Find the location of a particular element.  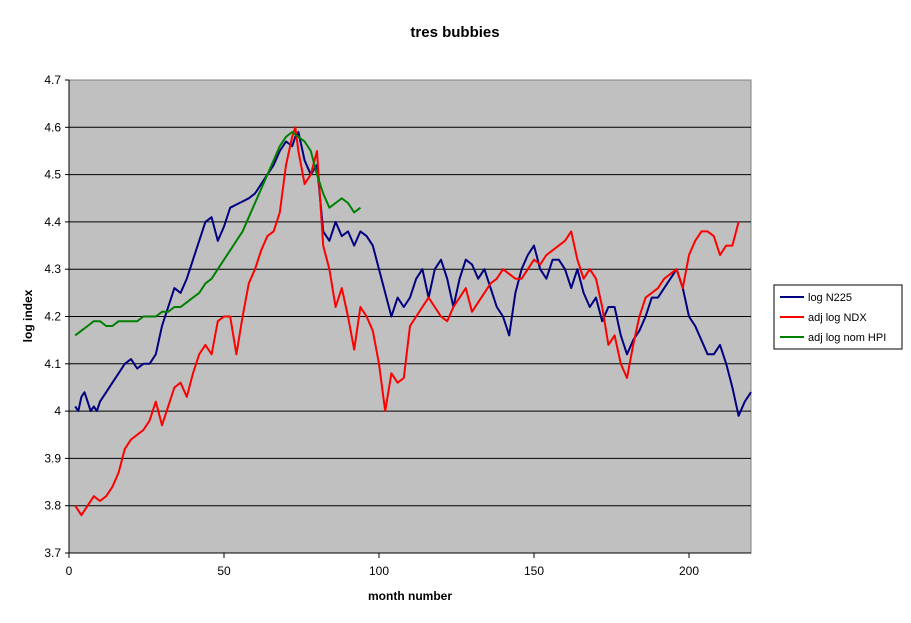

y-tick-label: 4.4 is located at coordinates (52, 222).